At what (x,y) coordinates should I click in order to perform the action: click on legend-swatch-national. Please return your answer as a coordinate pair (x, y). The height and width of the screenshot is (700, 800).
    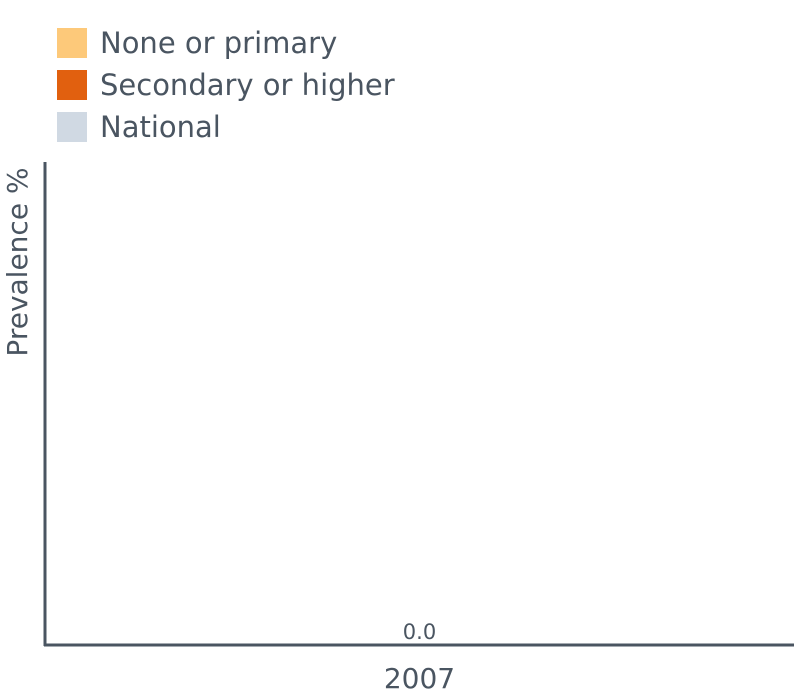
    Looking at the image, I should click on (72, 127).